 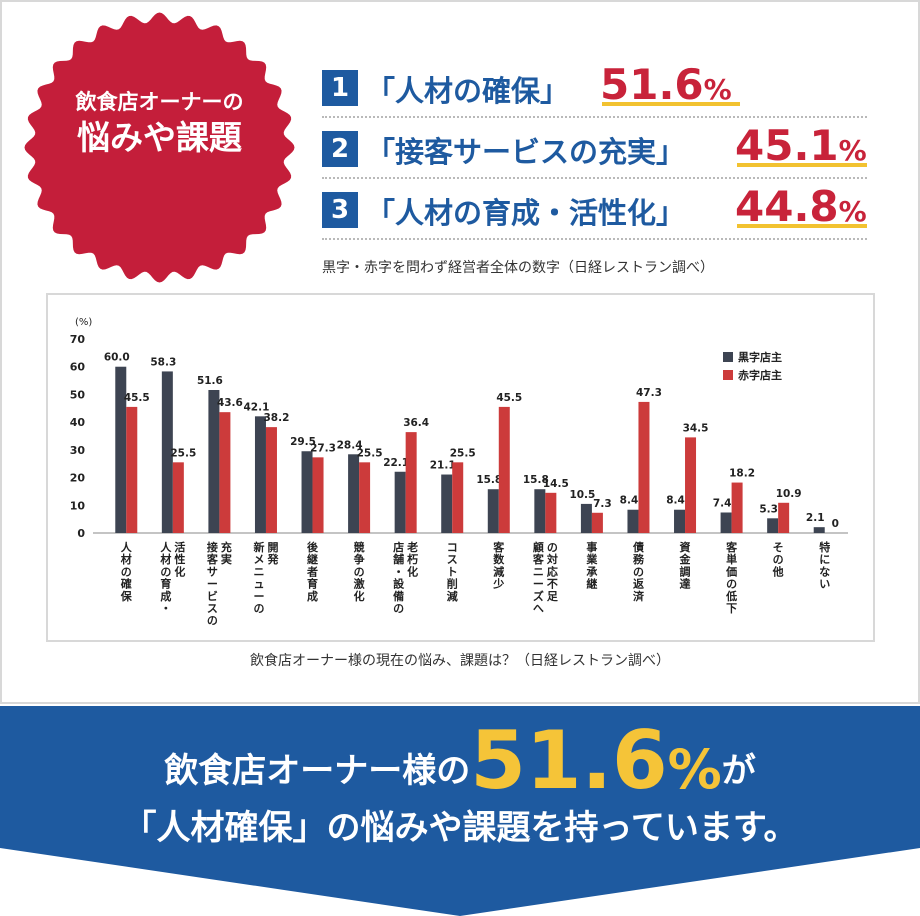 What do you see at coordinates (126, 584) in the screenshot?
I see `x-category-label: 確` at bounding box center [126, 584].